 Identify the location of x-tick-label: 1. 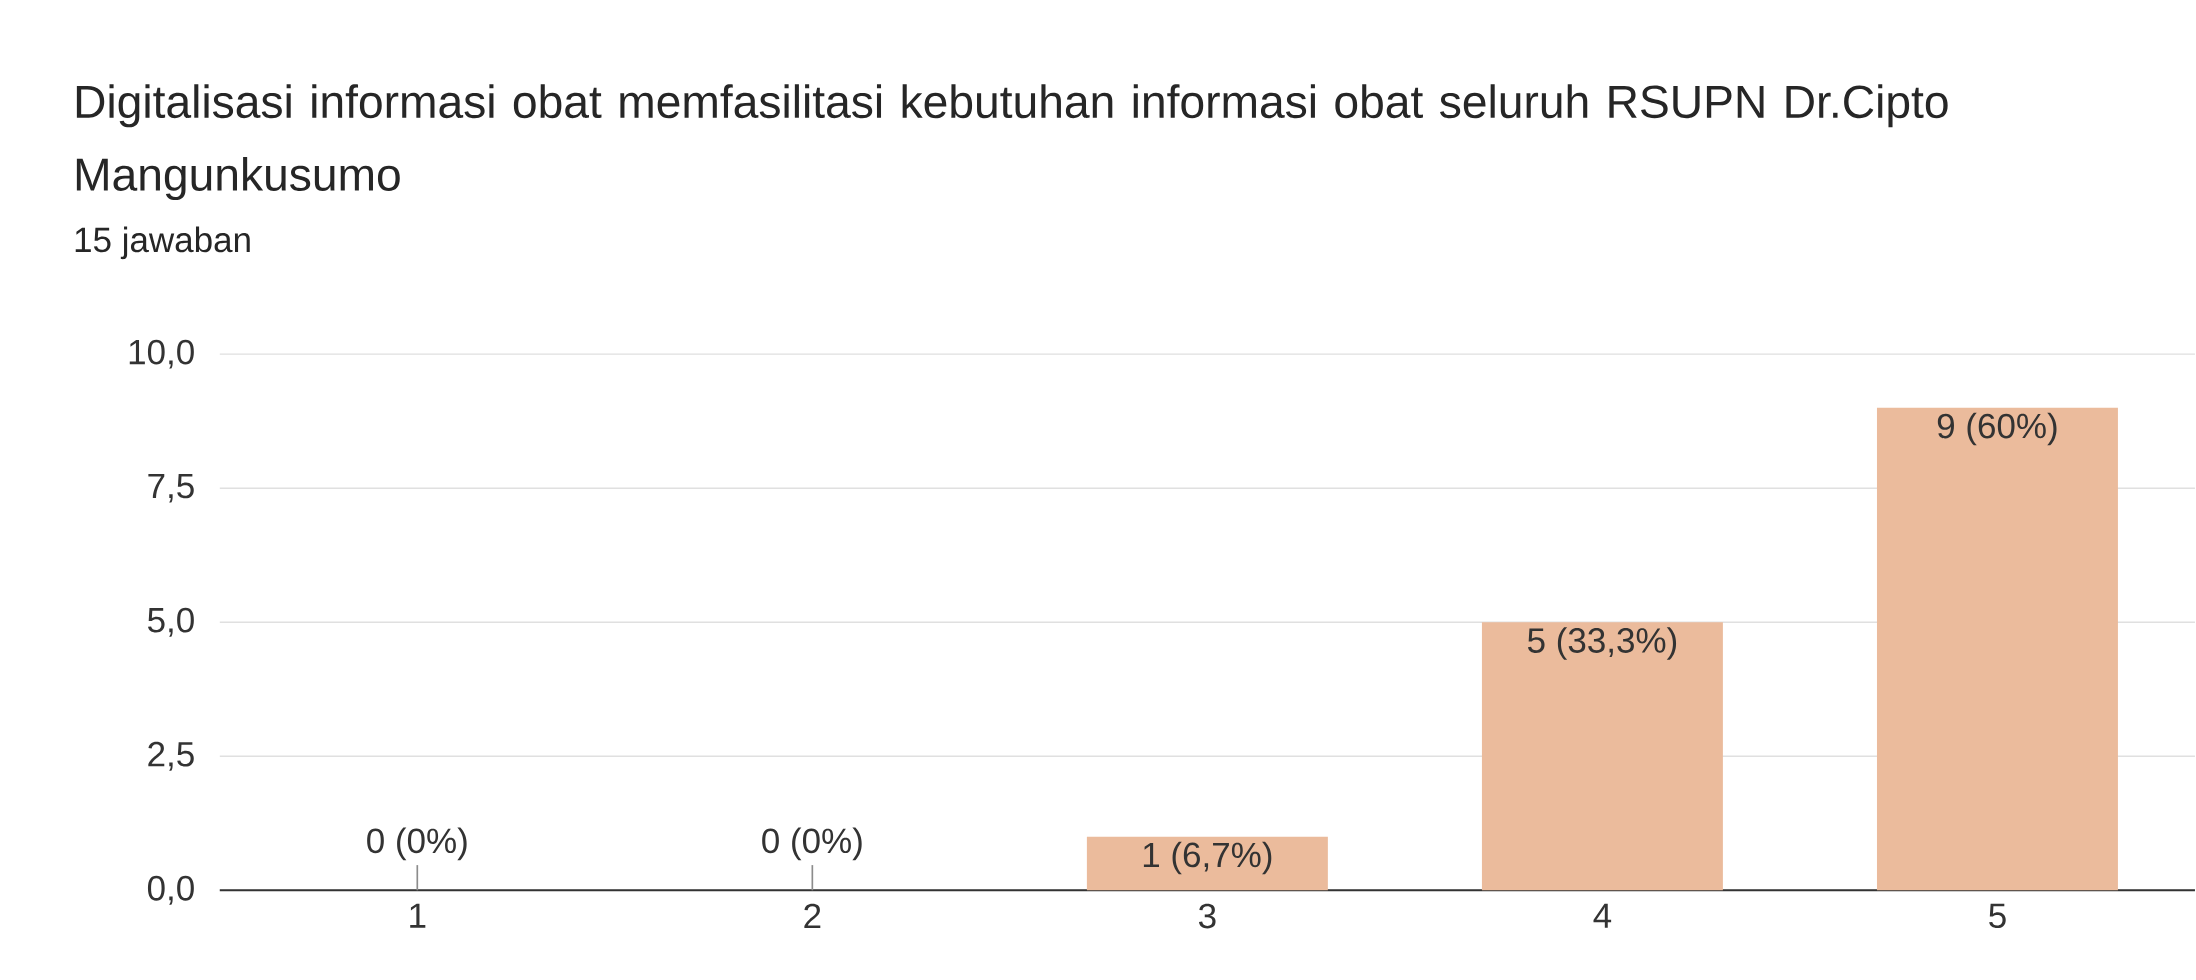
(418, 915).